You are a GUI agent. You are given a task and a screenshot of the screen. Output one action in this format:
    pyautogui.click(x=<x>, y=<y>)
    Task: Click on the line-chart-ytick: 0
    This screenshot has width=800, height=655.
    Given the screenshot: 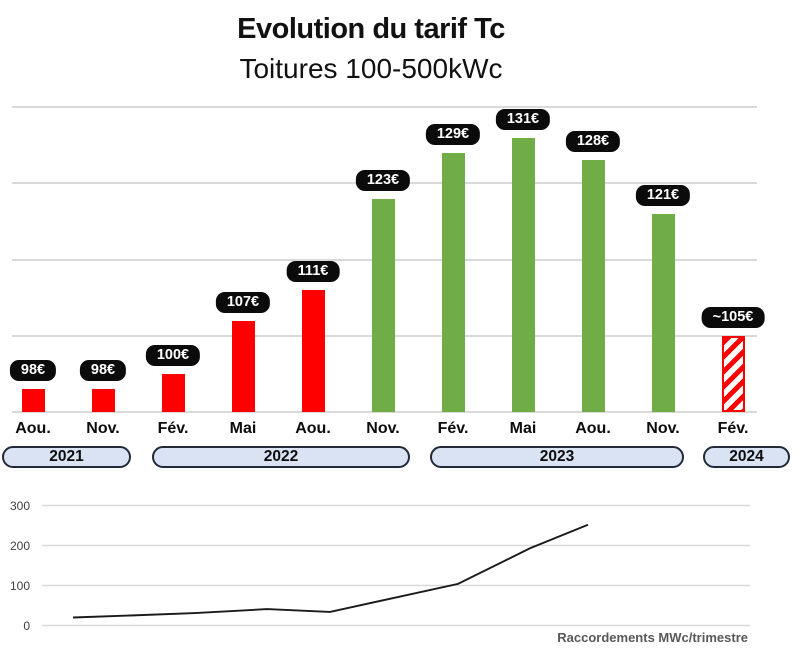 What is the action you would take?
    pyautogui.click(x=26, y=625)
    